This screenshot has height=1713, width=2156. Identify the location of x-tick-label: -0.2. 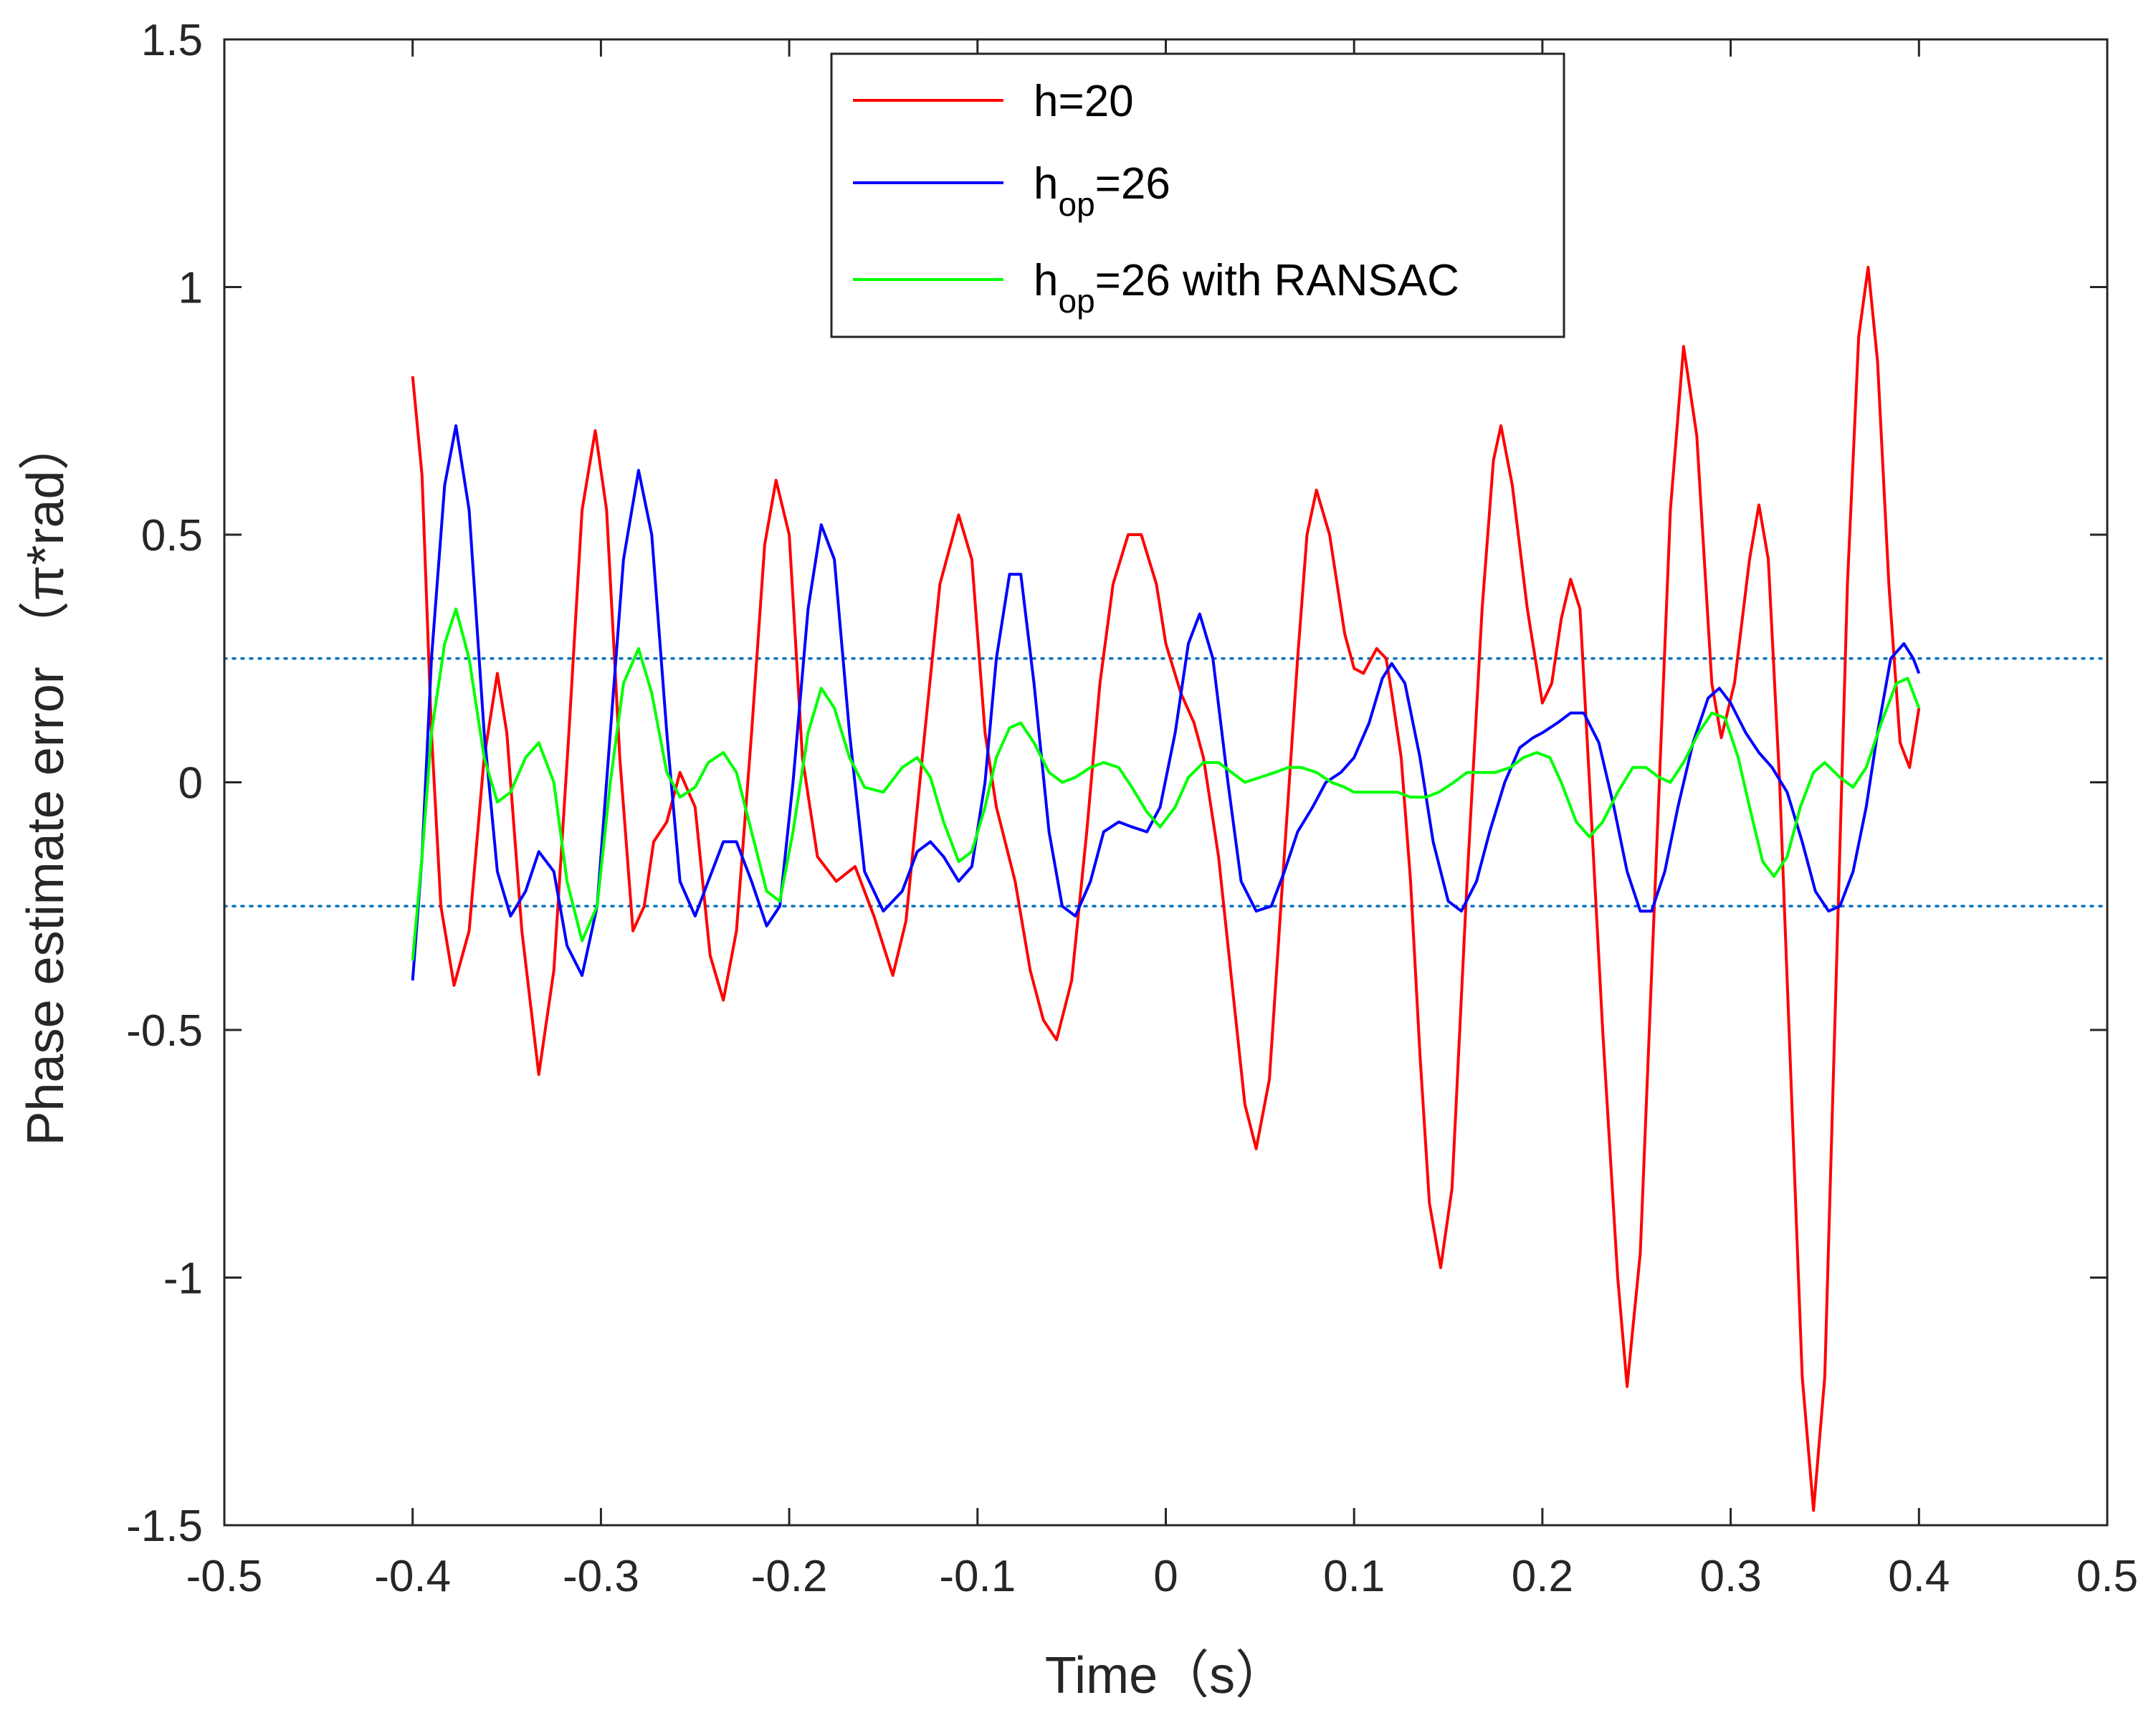
(789, 1577).